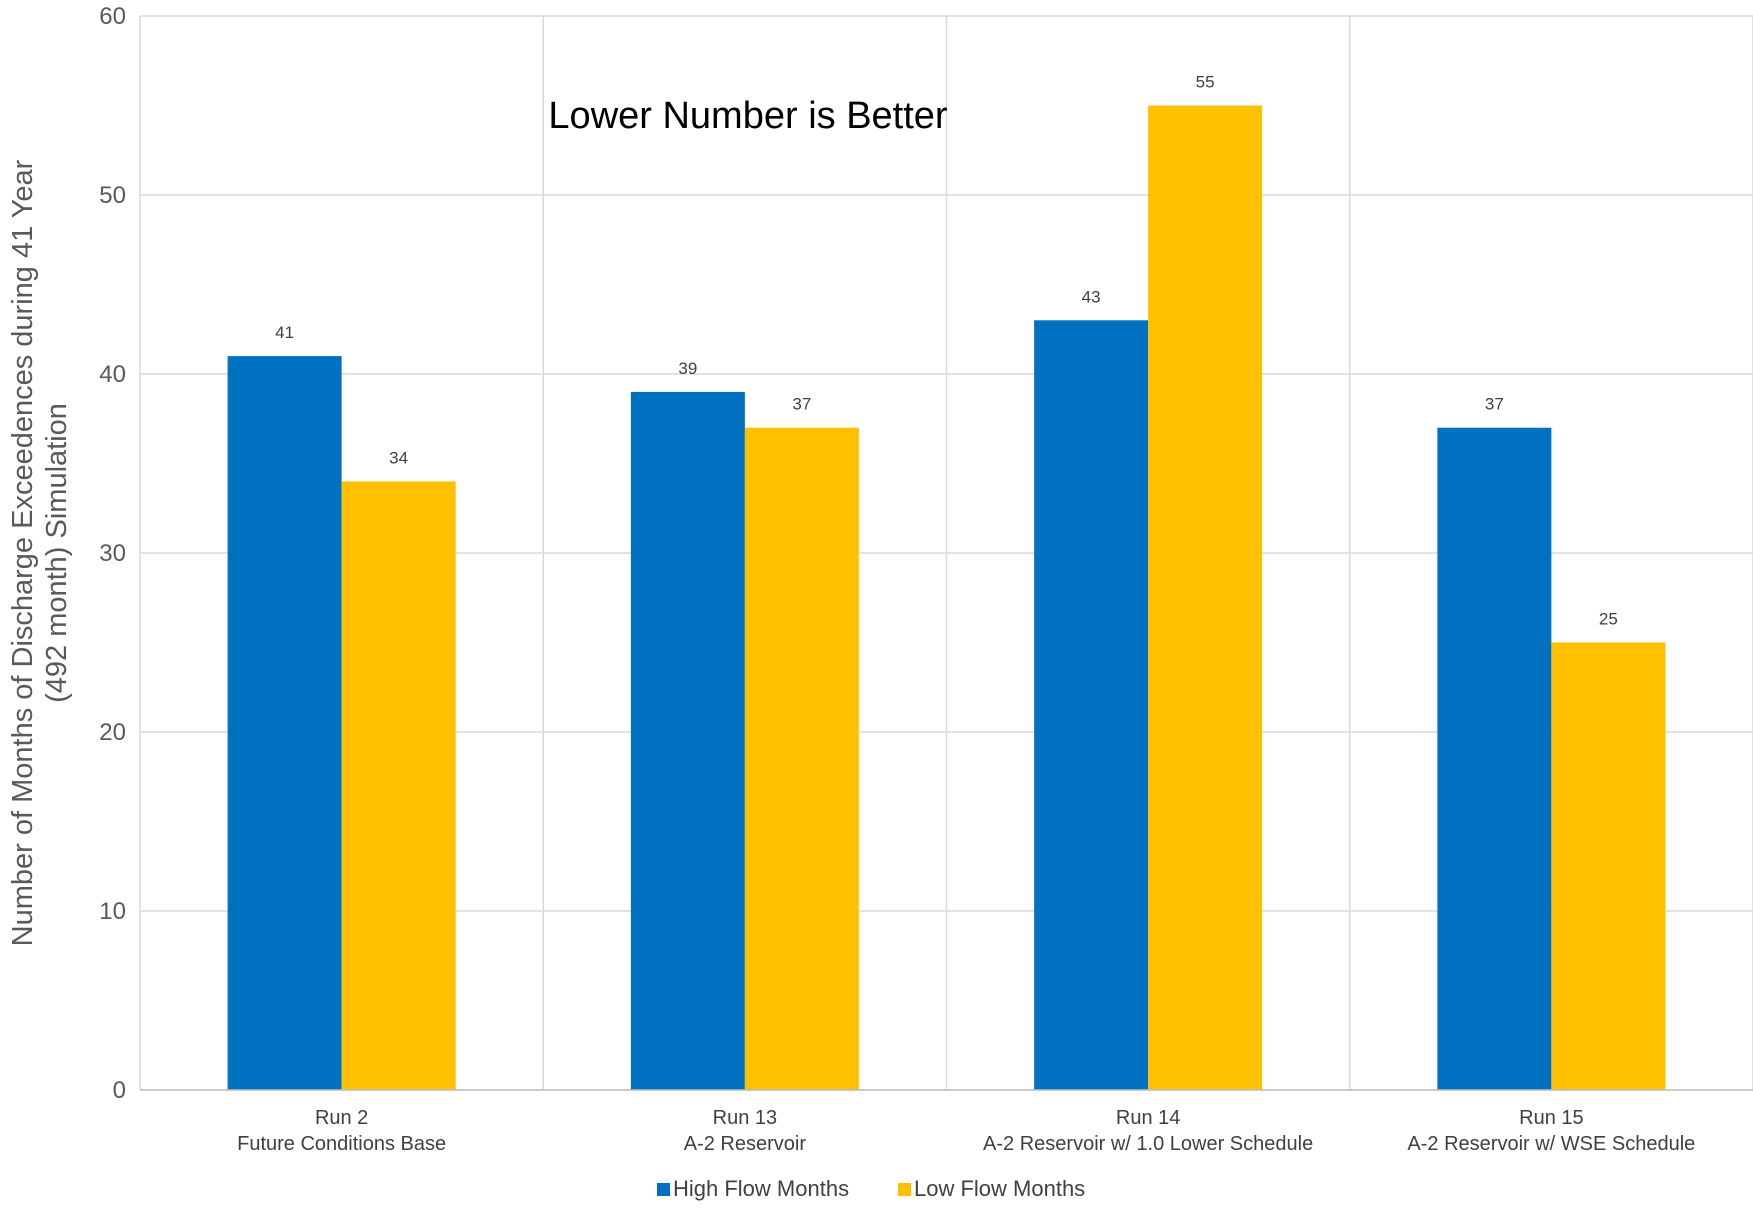 This screenshot has width=1753, height=1217. I want to click on data-label: 39, so click(687, 368).